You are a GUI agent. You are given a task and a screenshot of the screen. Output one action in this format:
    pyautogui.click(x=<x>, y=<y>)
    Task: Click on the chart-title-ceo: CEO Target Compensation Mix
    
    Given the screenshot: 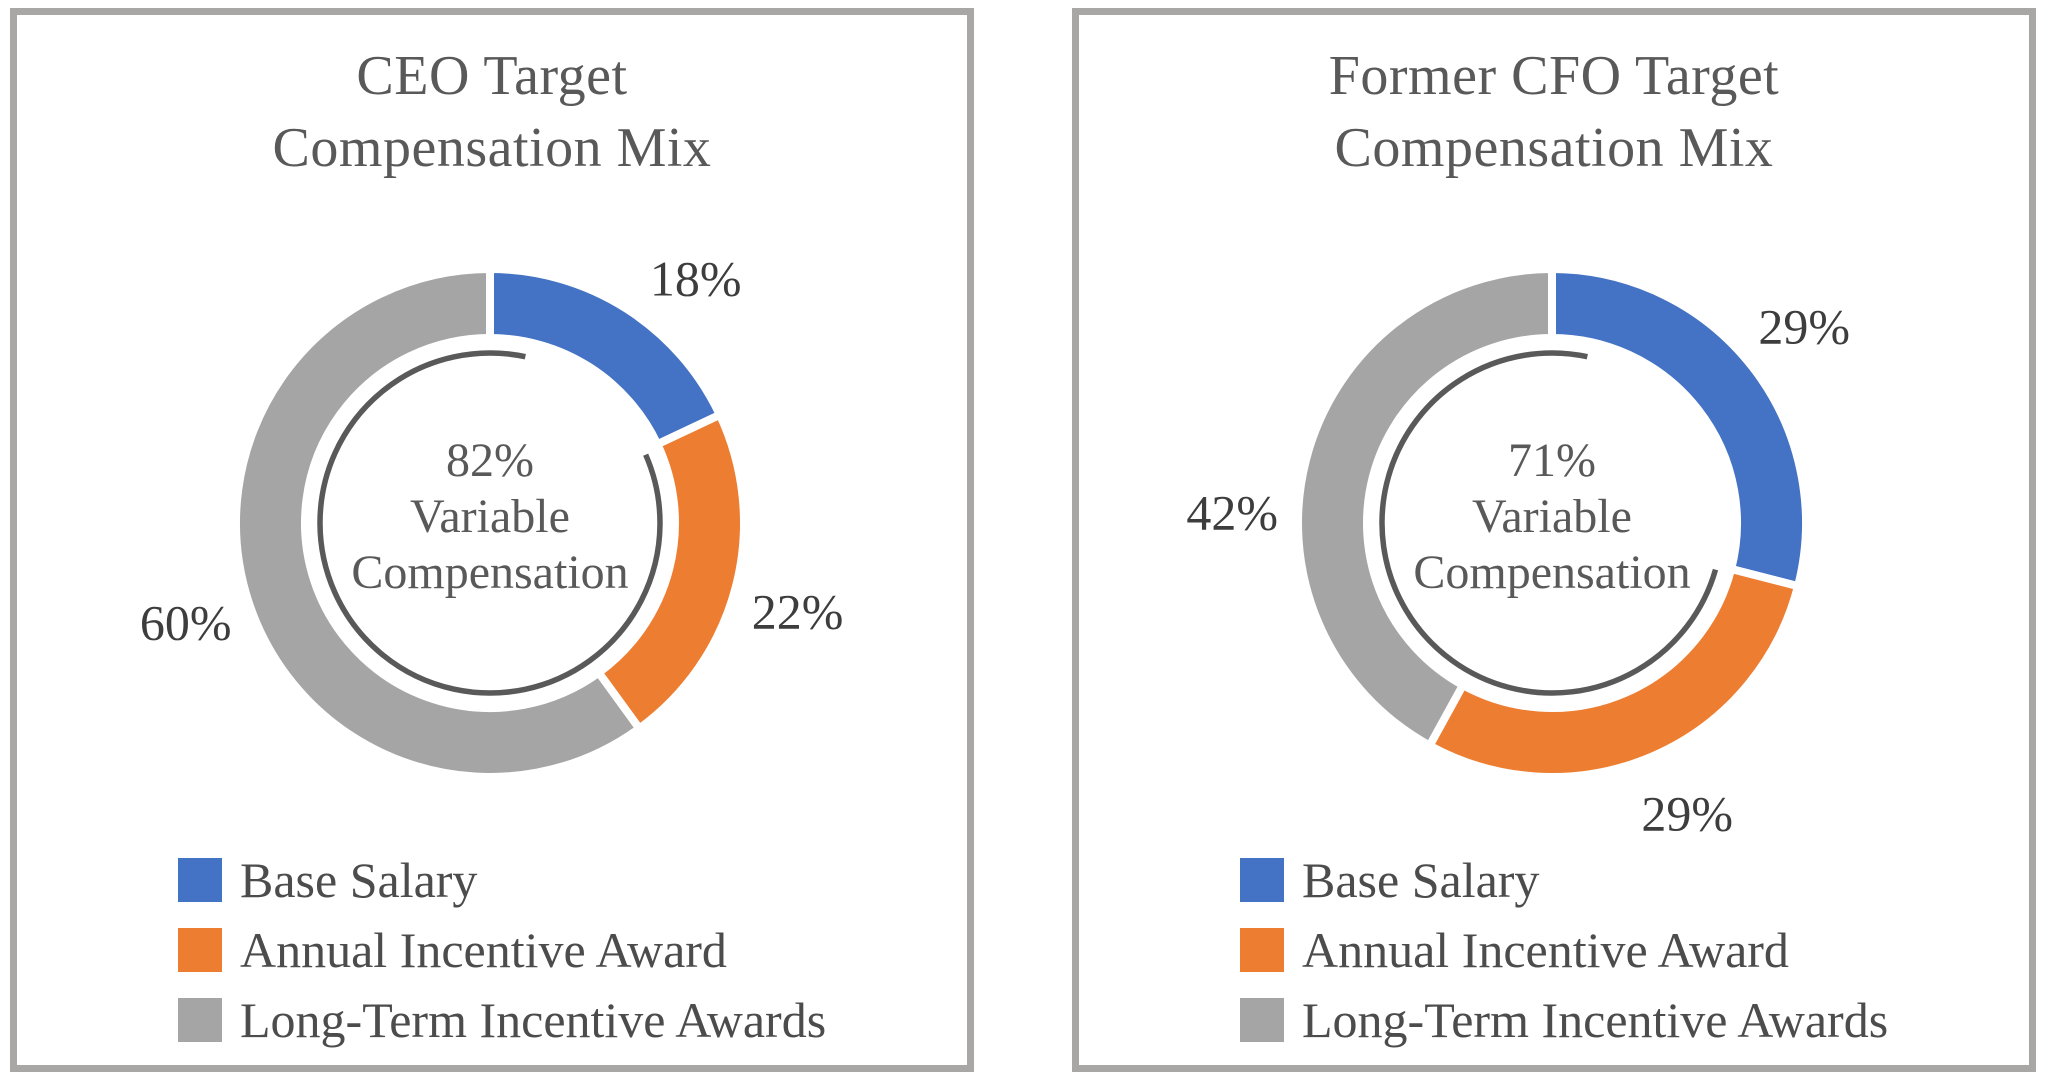 What is the action you would take?
    pyautogui.click(x=492, y=112)
    